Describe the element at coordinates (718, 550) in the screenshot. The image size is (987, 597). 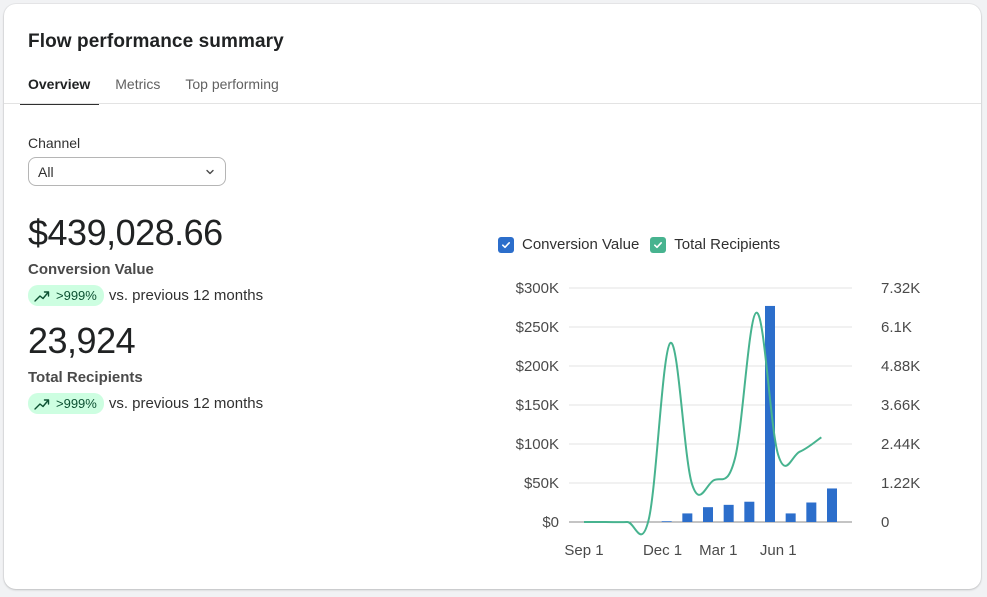
I see `x-tick-label: Mar 1` at that location.